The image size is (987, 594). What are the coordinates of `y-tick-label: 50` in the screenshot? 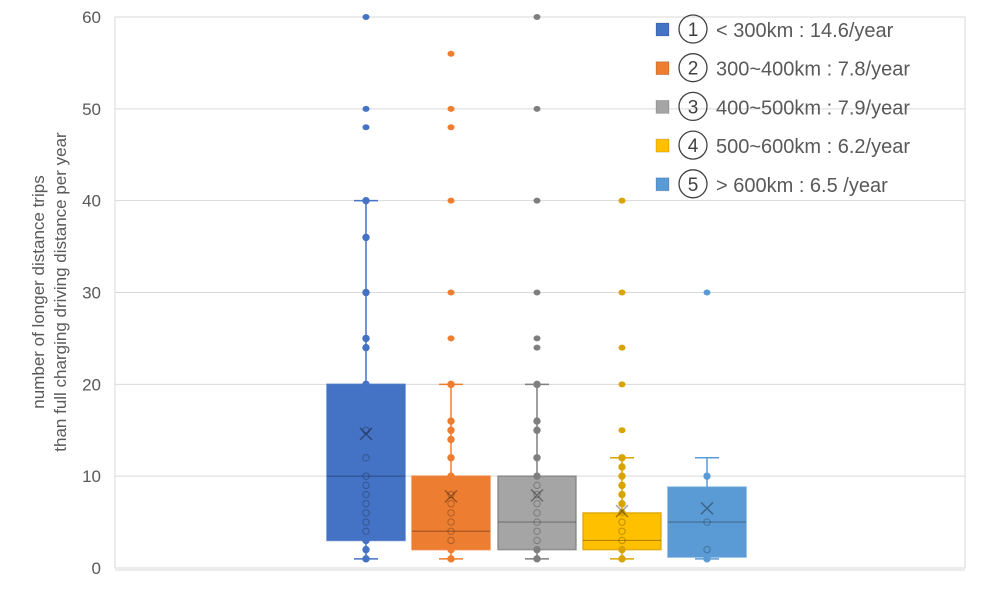 It's located at (91, 109).